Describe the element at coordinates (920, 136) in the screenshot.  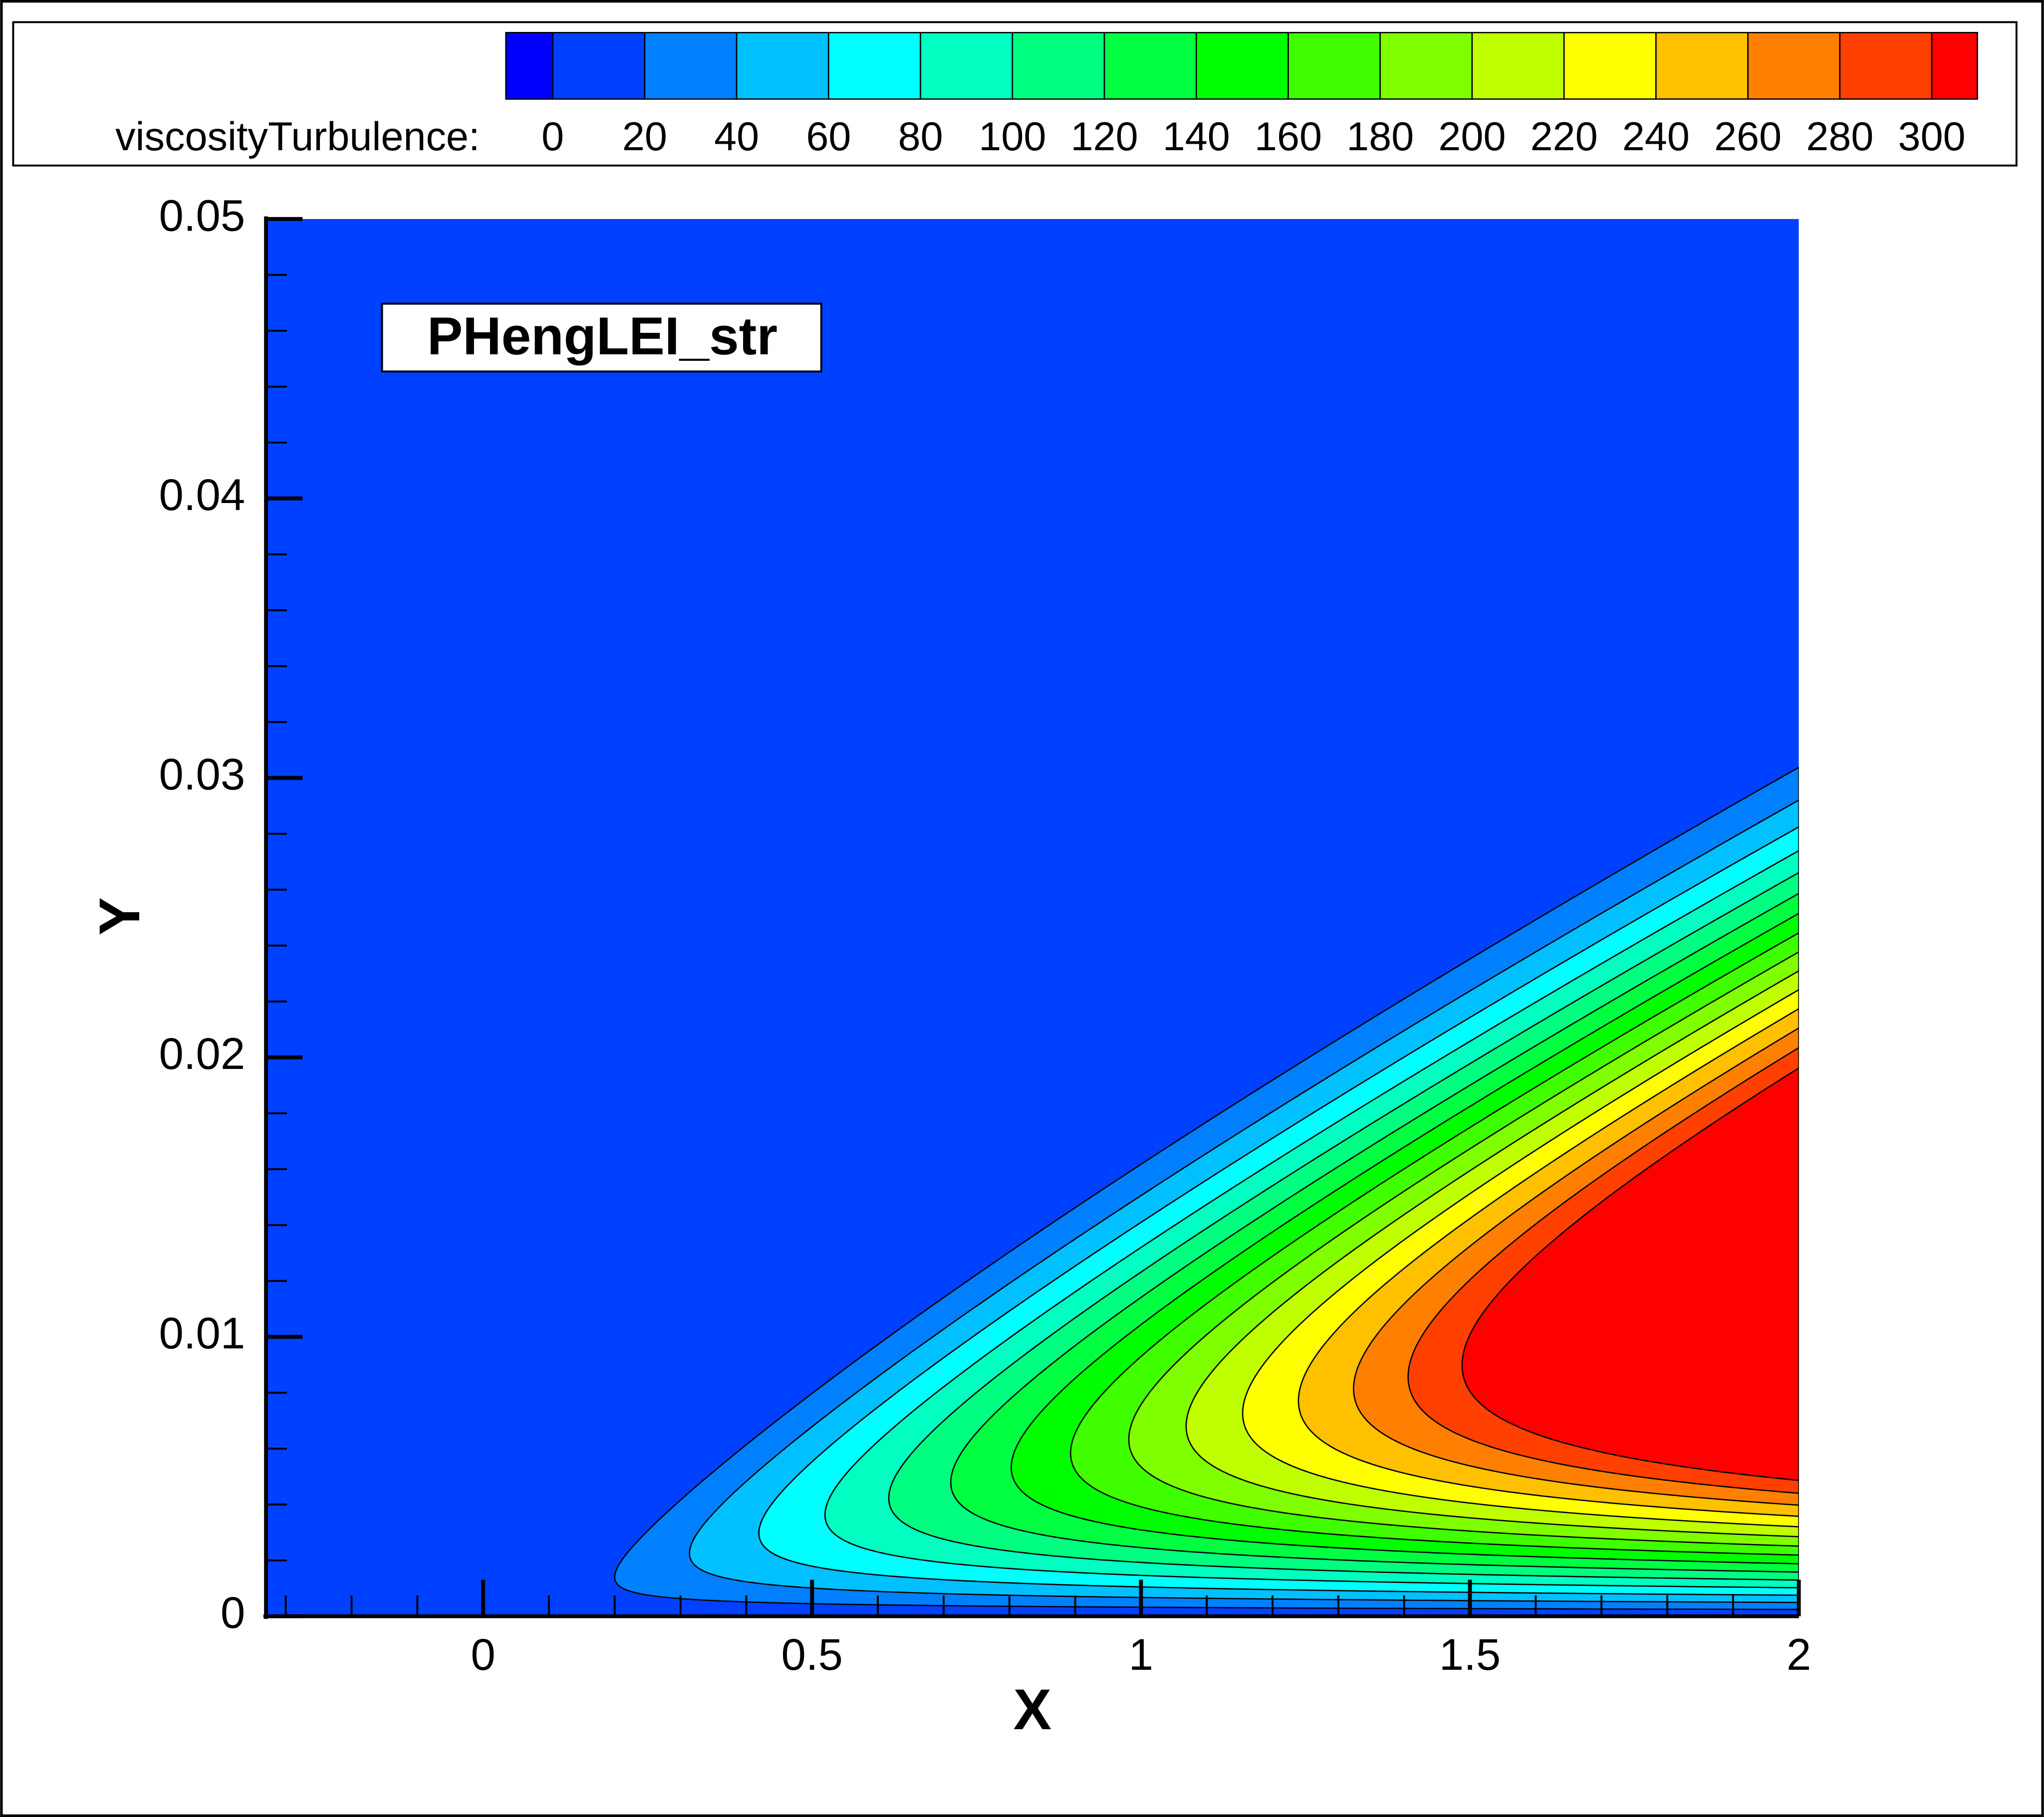
I see `colorbar-label: 80` at that location.